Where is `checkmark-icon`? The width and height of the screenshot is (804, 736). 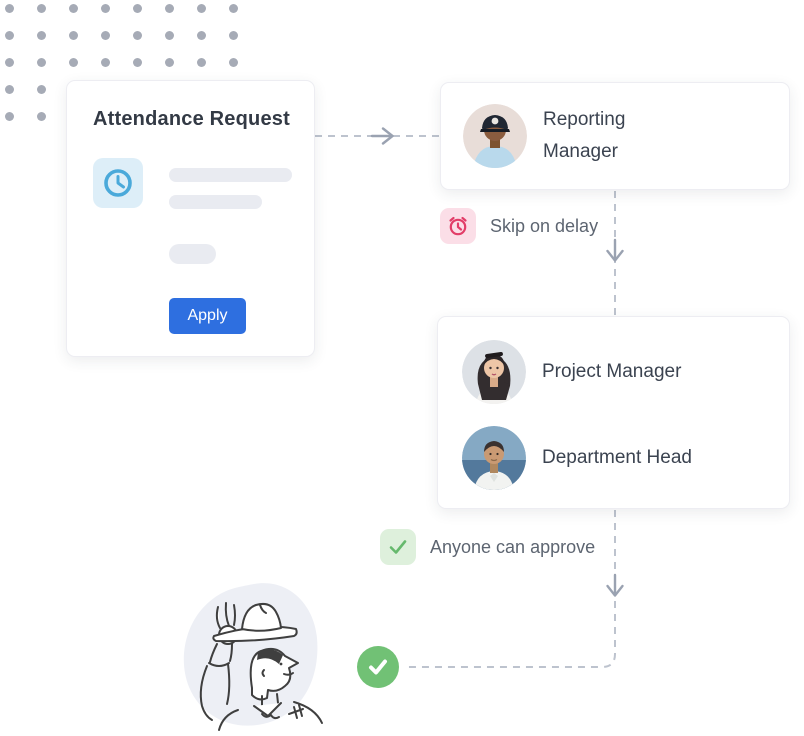 checkmark-icon is located at coordinates (398, 547).